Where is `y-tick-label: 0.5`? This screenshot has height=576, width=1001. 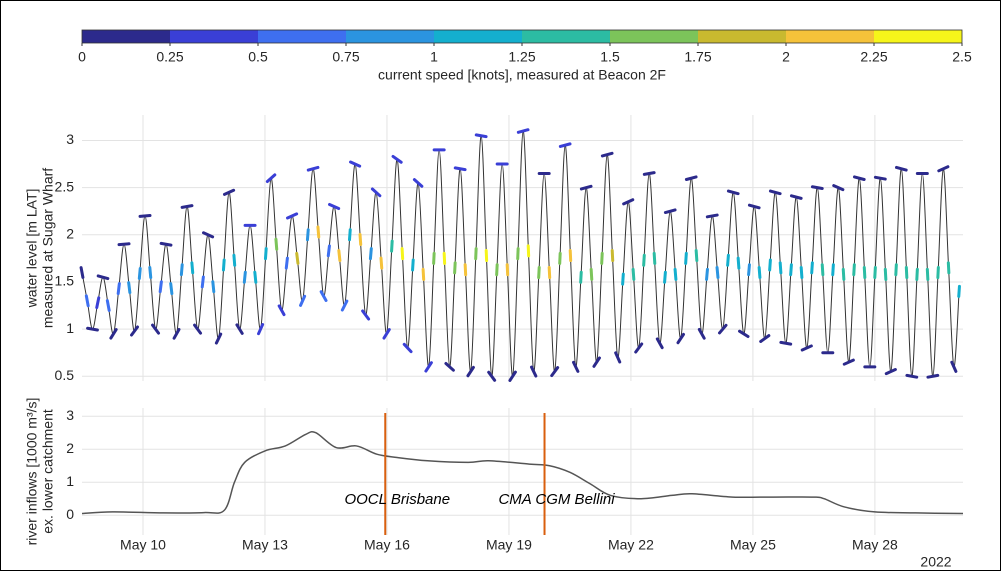
y-tick-label: 0.5 is located at coordinates (65, 375).